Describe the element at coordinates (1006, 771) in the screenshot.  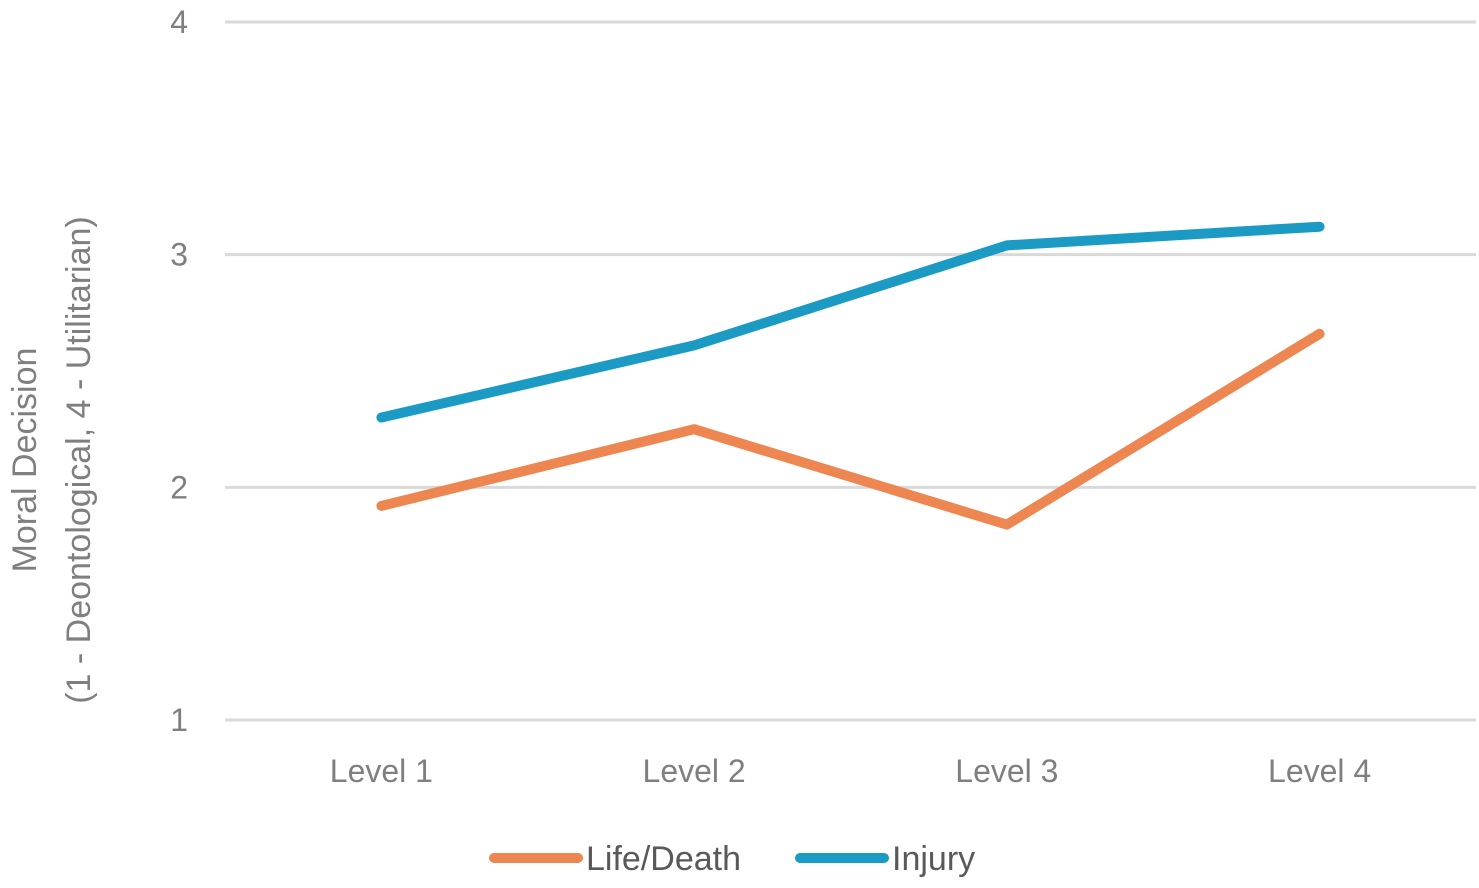
I see `x-tick-label: Level 3` at that location.